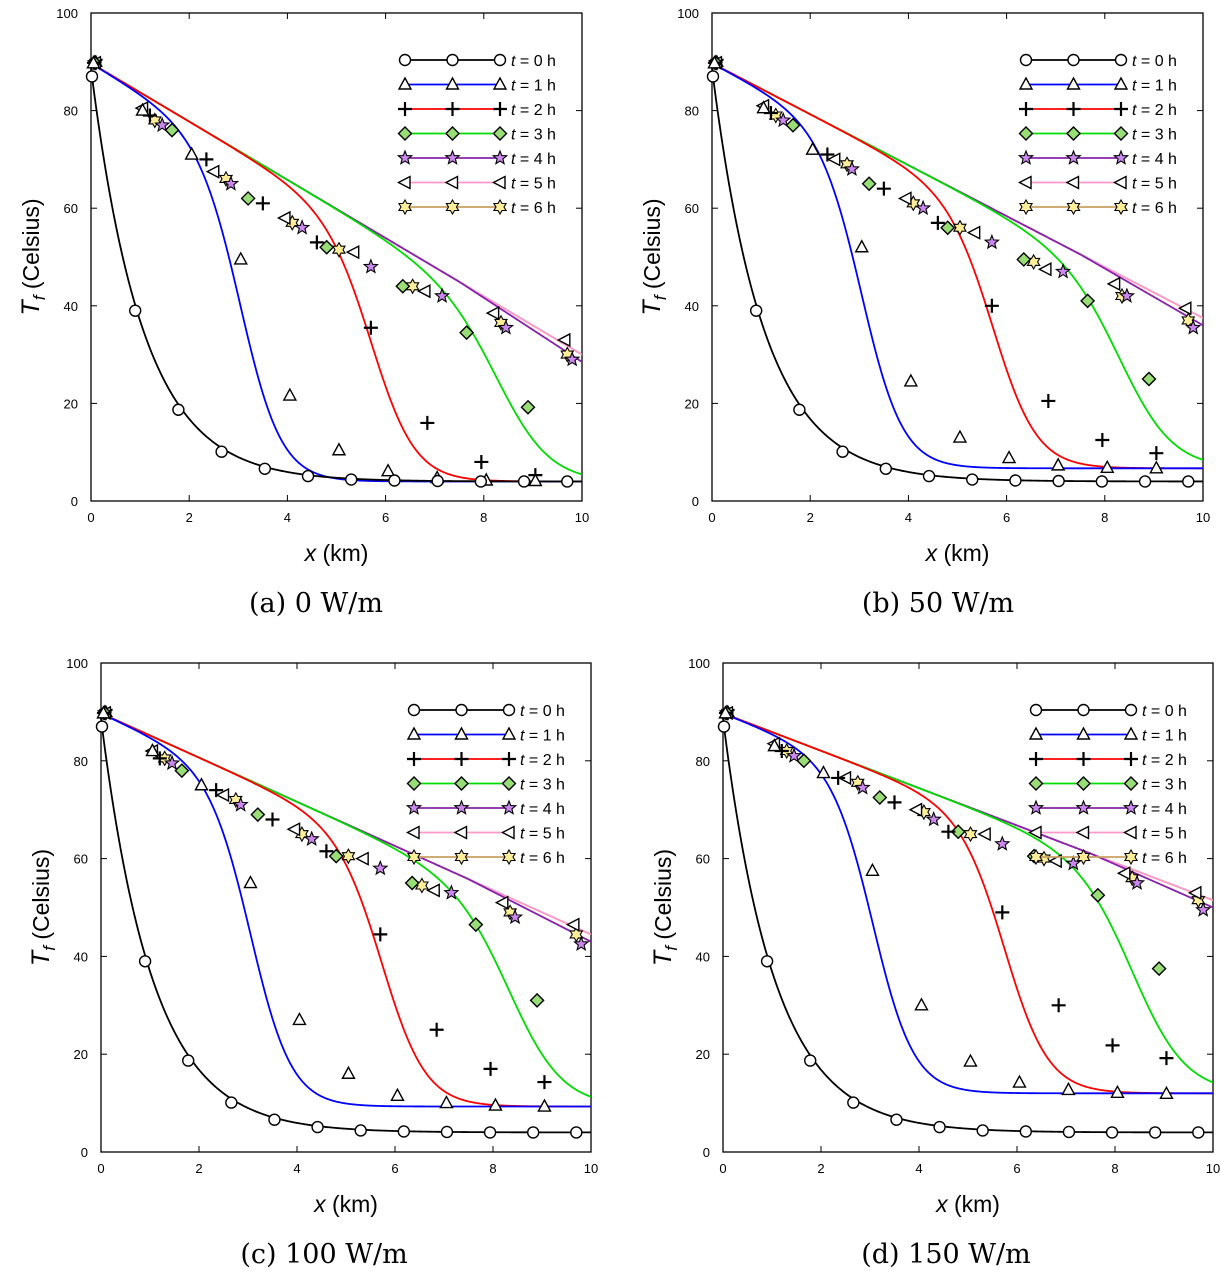  I want to click on x-tick-label: 6, so click(1006, 517).